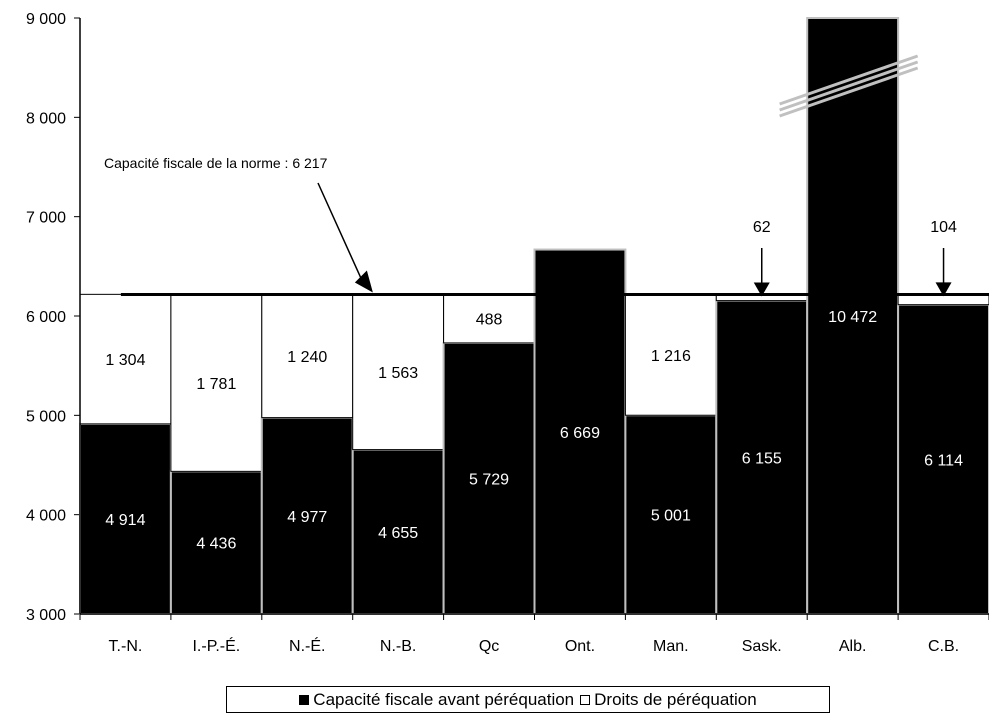  I want to click on data-label-fiscal-capacity: 10 472, so click(852, 317).